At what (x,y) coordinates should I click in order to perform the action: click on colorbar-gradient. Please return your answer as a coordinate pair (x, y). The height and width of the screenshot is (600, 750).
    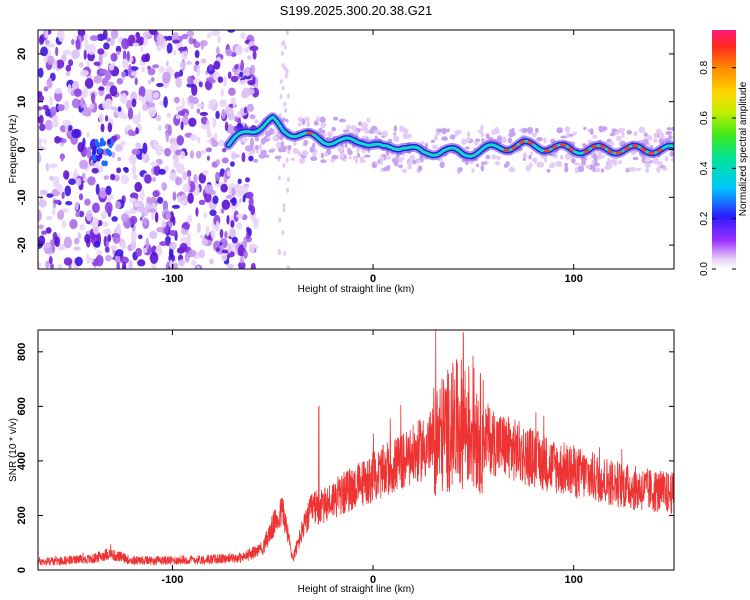
    Looking at the image, I should click on (724, 149).